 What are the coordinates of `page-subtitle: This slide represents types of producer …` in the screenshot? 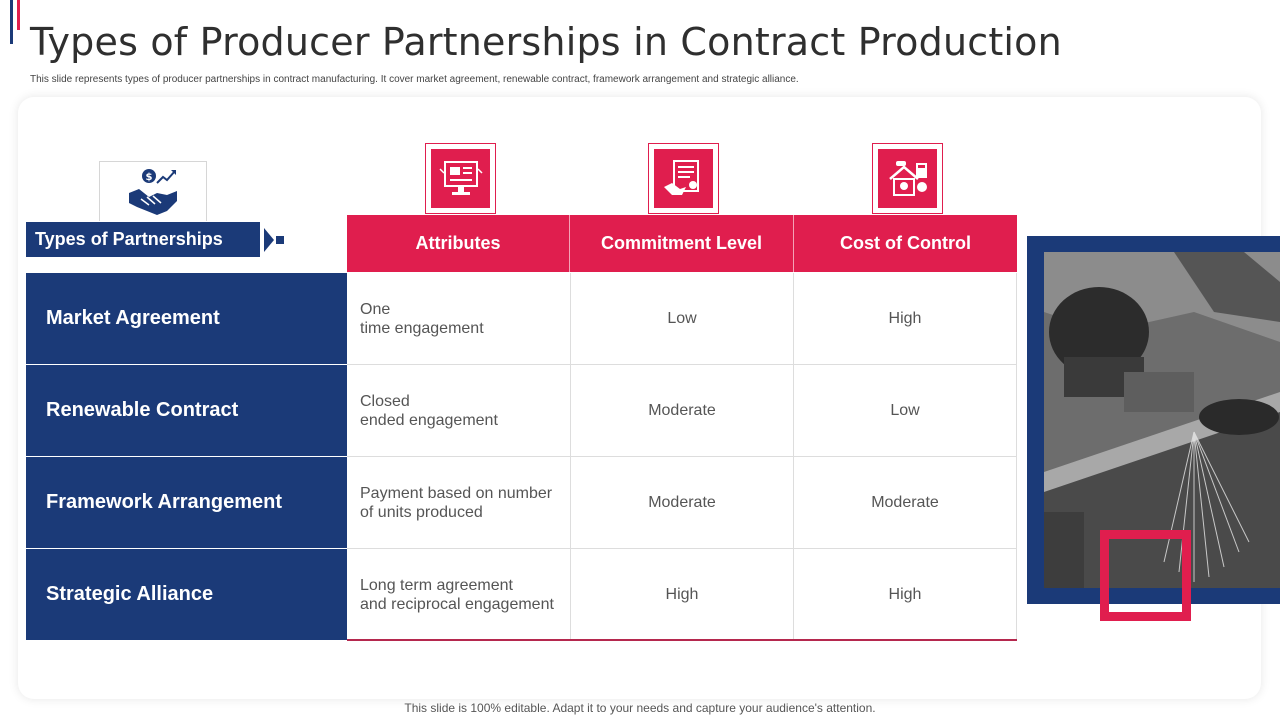 It's located at (414, 79).